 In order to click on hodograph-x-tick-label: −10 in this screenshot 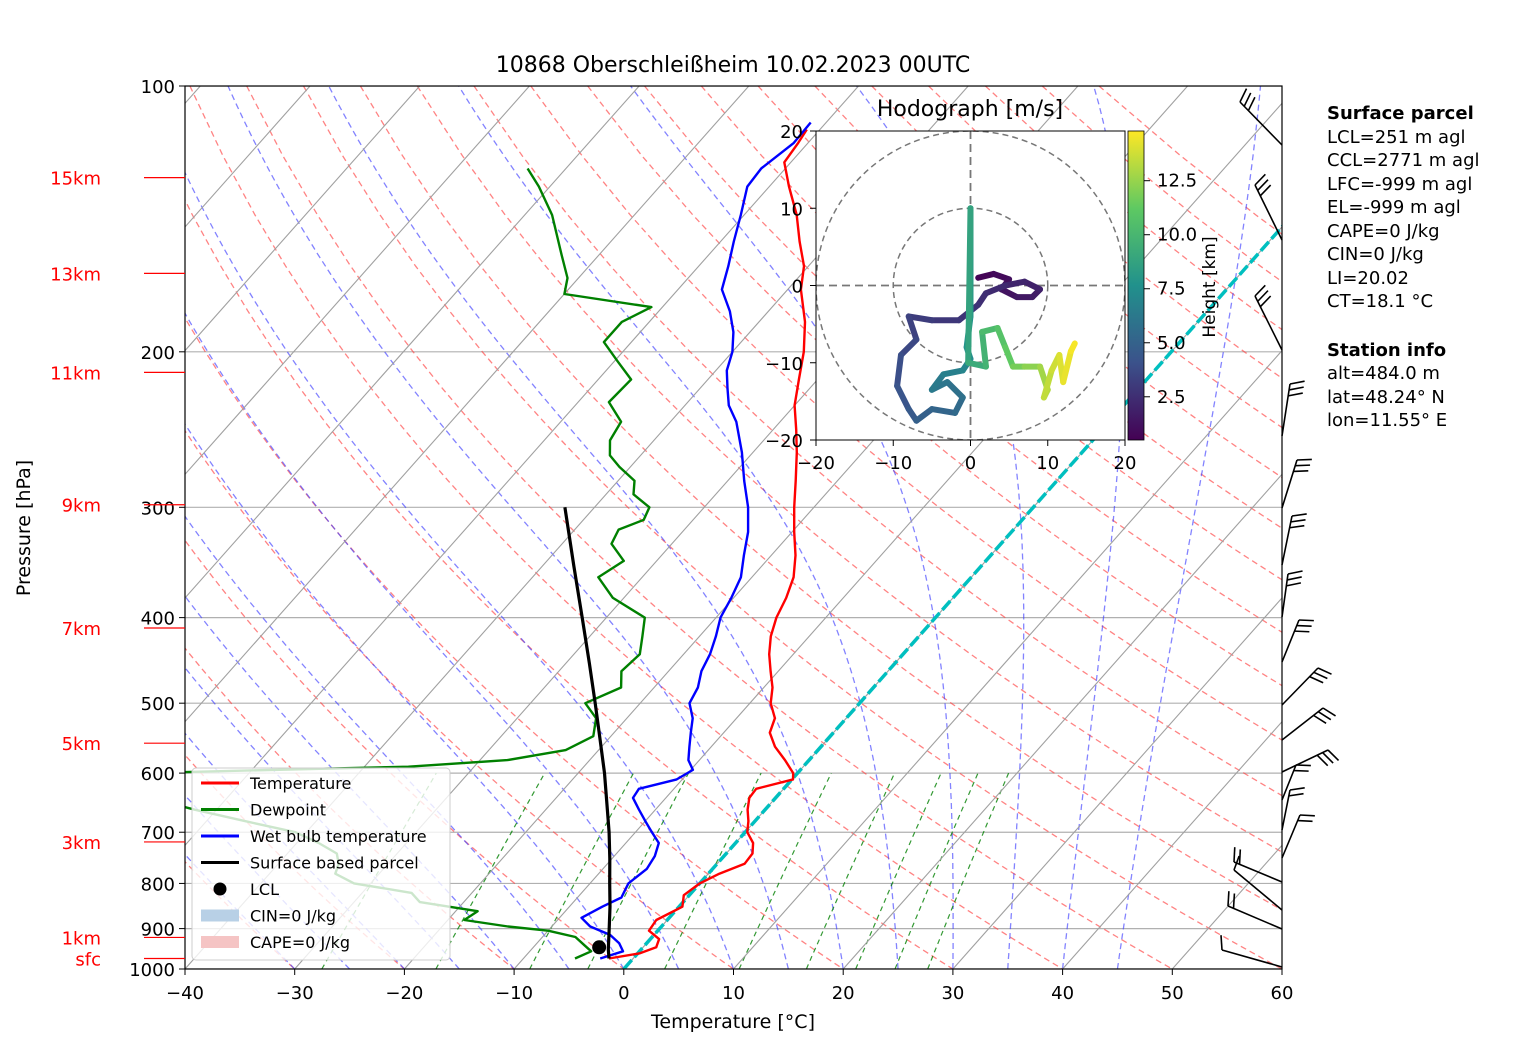, I will do `click(893, 463)`.